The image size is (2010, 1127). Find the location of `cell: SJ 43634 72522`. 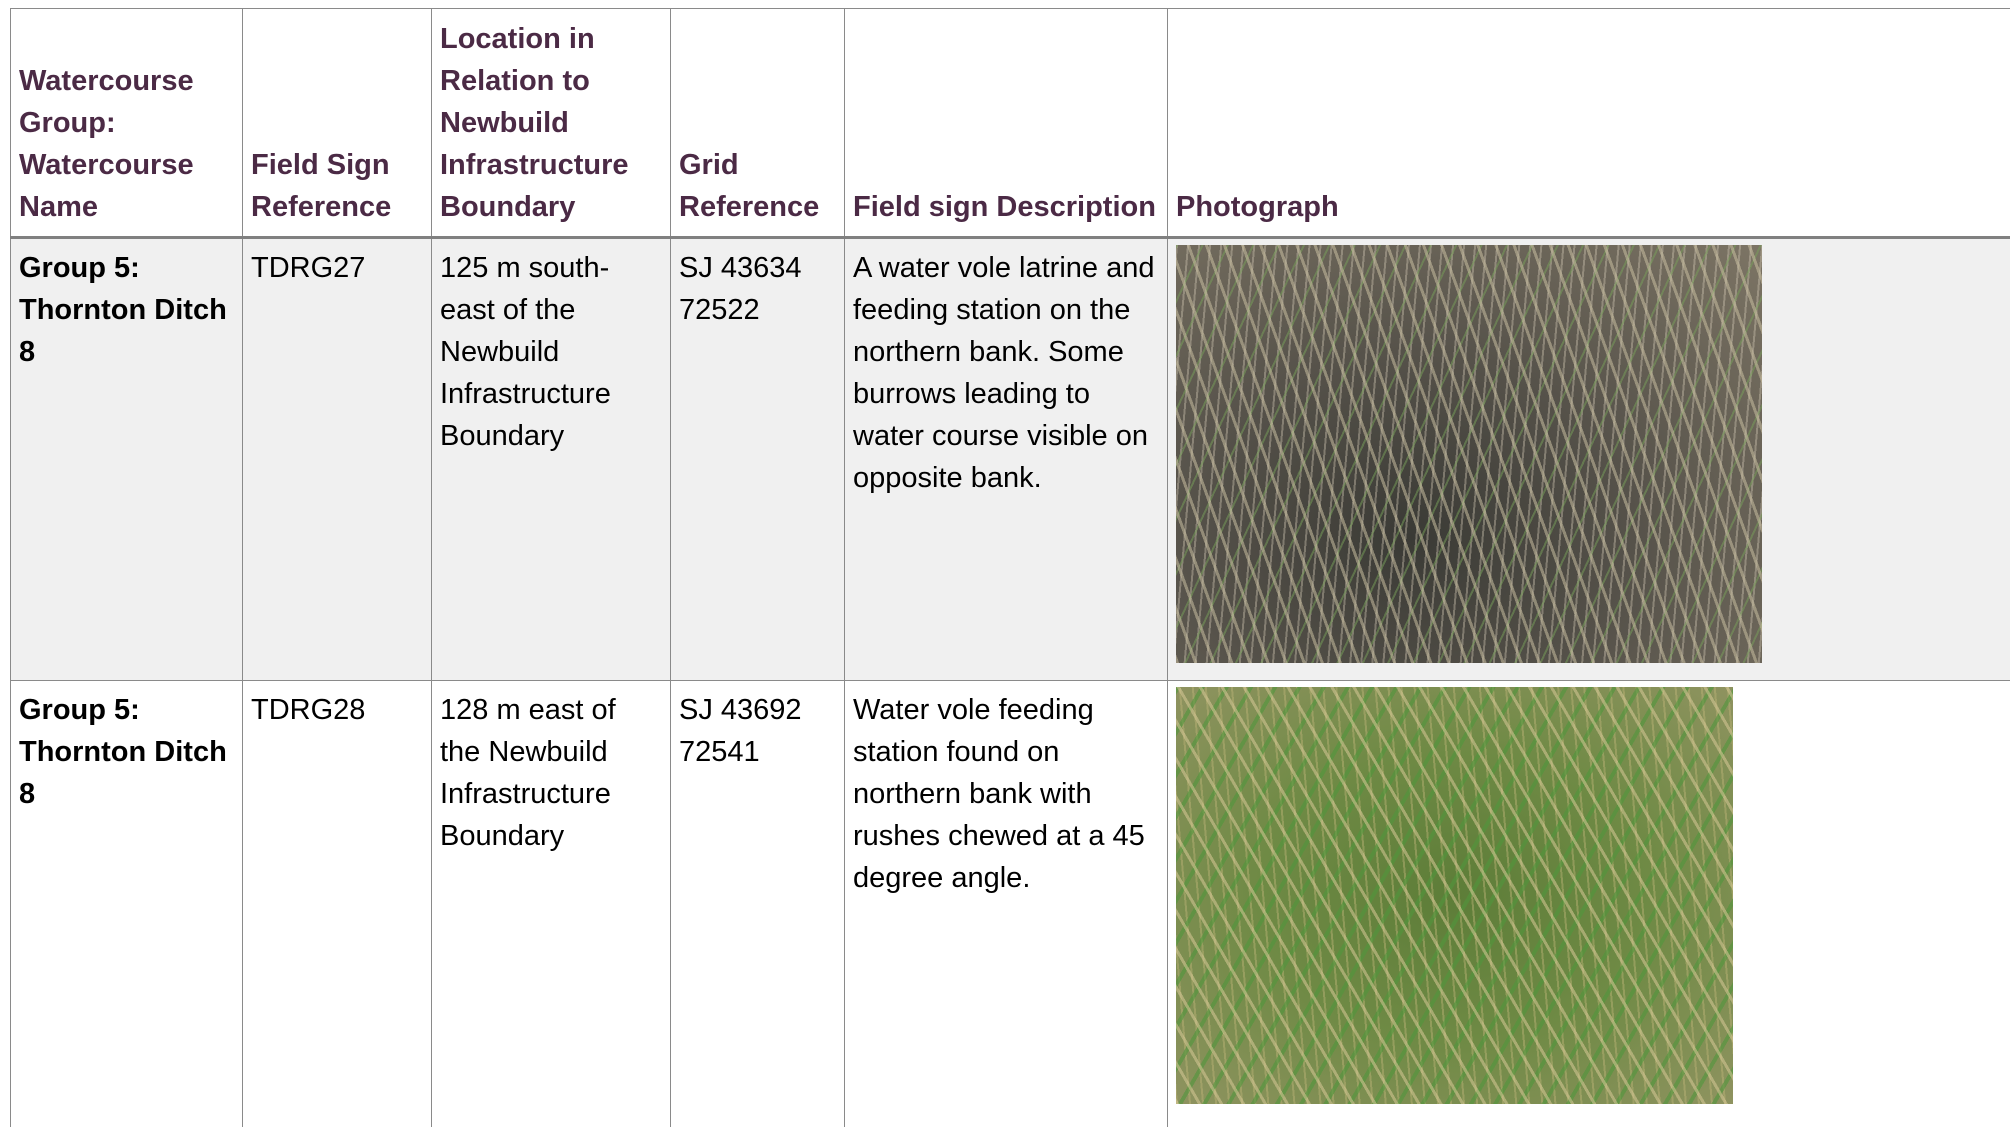

cell: SJ 43634 72522 is located at coordinates (758, 459).